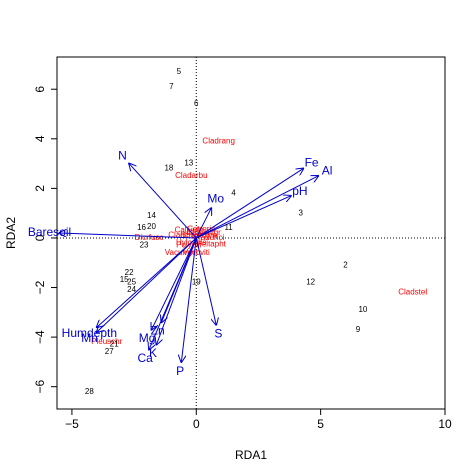 This screenshot has width=474, height=474. Describe the element at coordinates (191, 175) in the screenshot. I see `species-label: Cladarbu` at that location.